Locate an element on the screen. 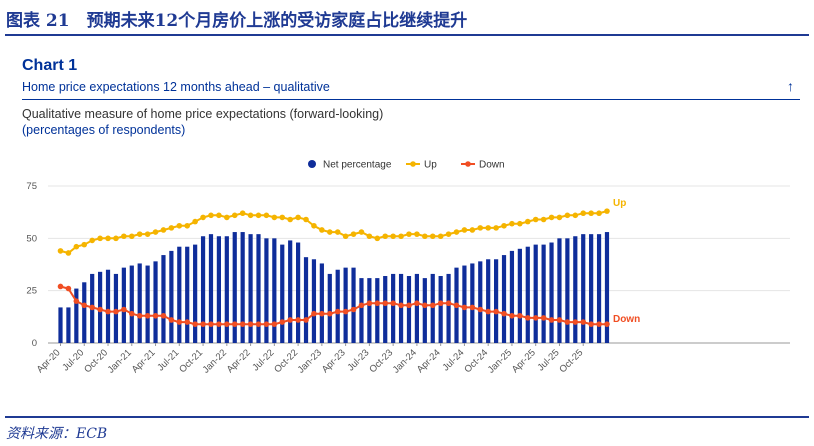 This screenshot has width=814, height=446. x-tick-label: Oct-21 is located at coordinates (191, 361).